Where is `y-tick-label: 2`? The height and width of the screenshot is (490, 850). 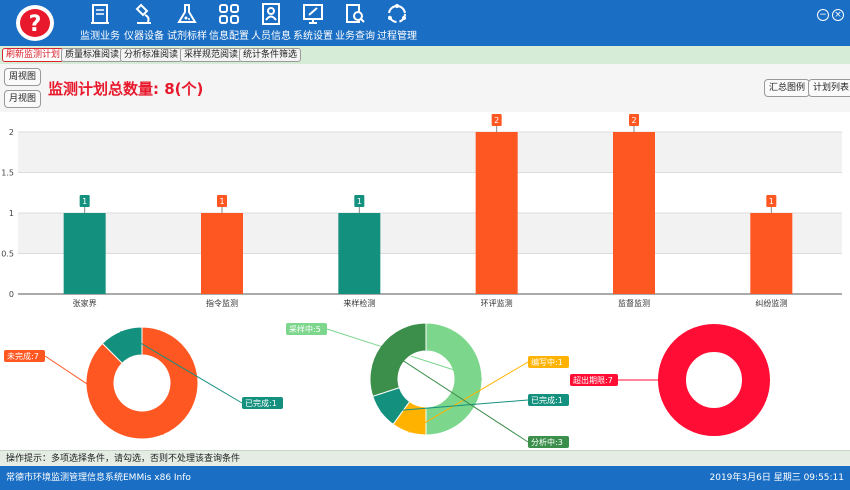 y-tick-label: 2 is located at coordinates (11, 132).